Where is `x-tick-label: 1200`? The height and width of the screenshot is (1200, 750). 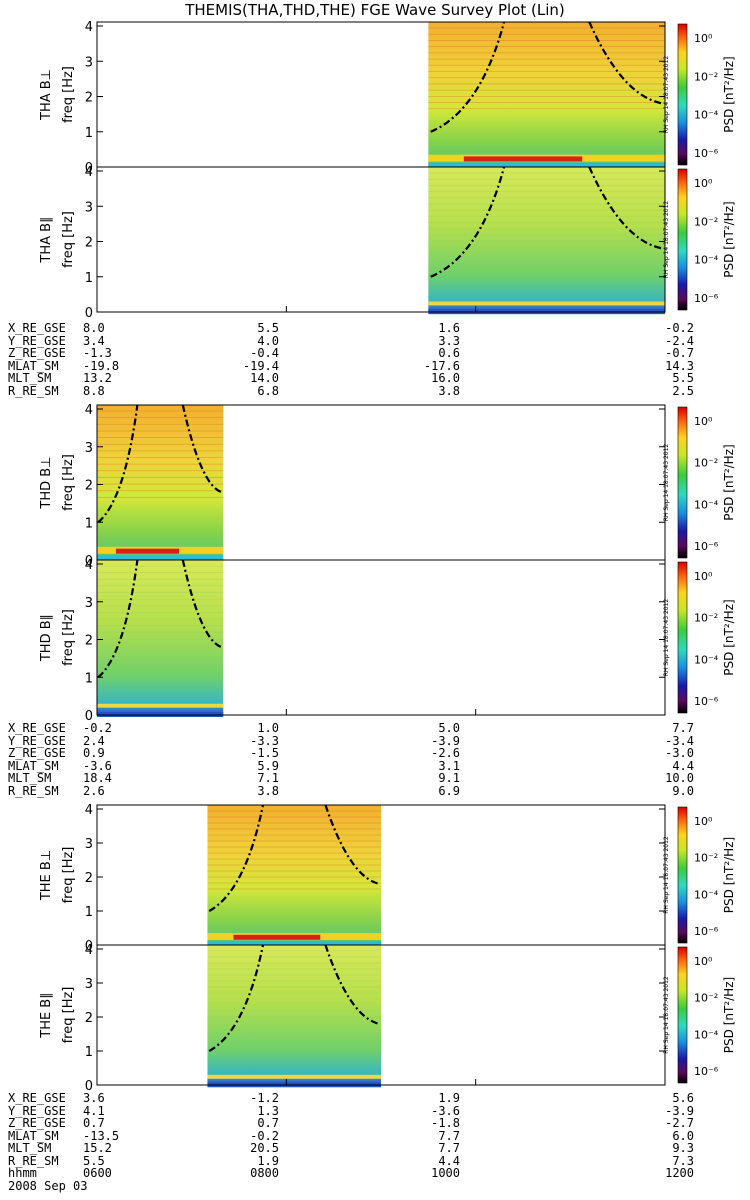 x-tick-label: 1200 is located at coordinates (679, 1173).